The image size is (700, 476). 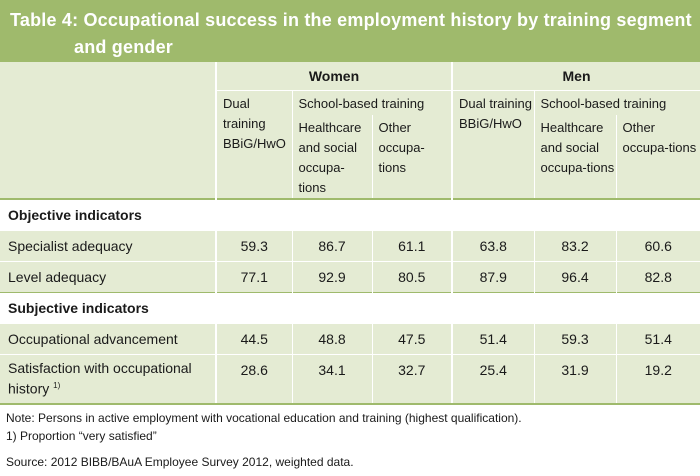 What do you see at coordinates (350, 213) in the screenshot?
I see `section-objective: Objective indicators` at bounding box center [350, 213].